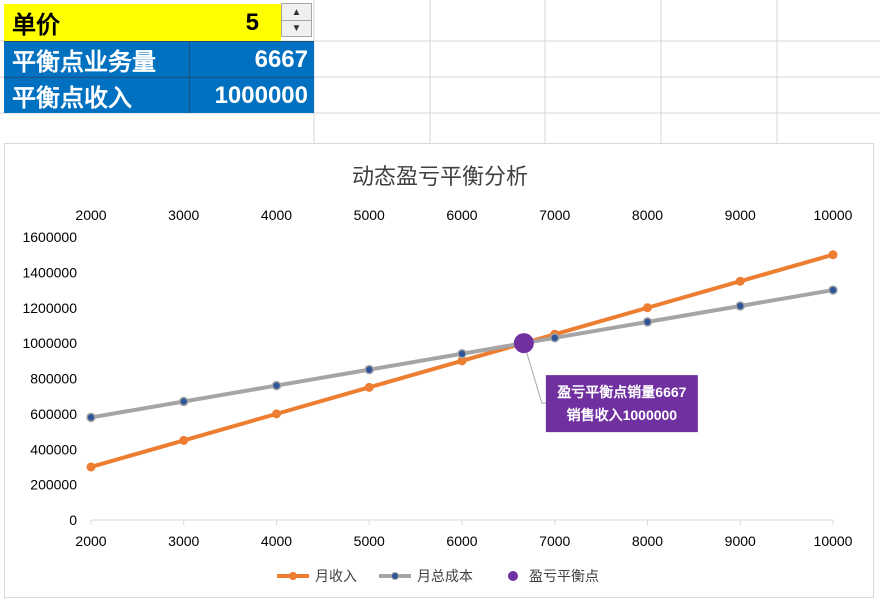 The height and width of the screenshot is (601, 880). What do you see at coordinates (554, 215) in the screenshot?
I see `x-tick-label-top: 7000` at bounding box center [554, 215].